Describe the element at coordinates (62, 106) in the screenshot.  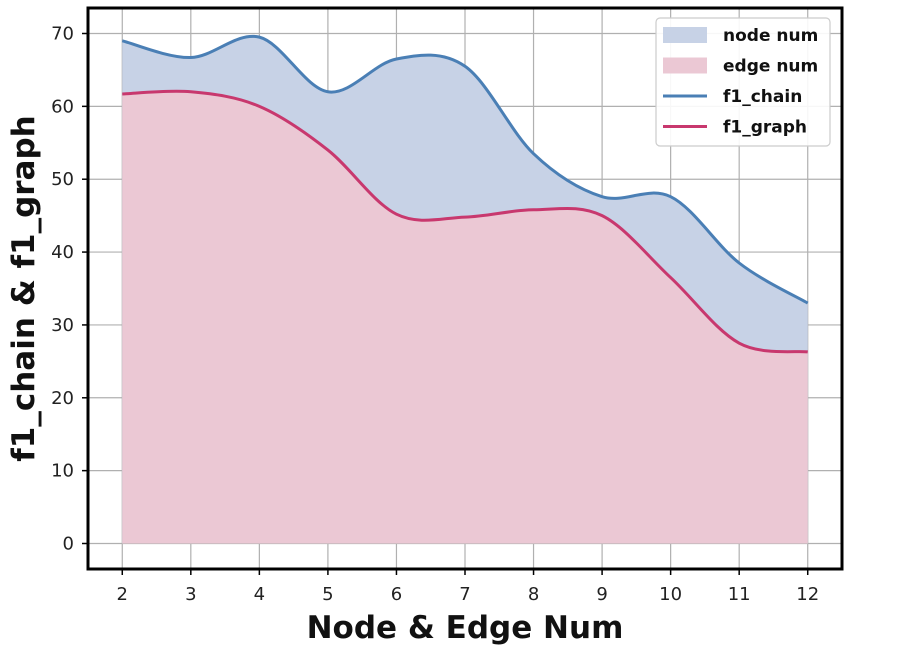
I see `y-tick-label: 60` at that location.